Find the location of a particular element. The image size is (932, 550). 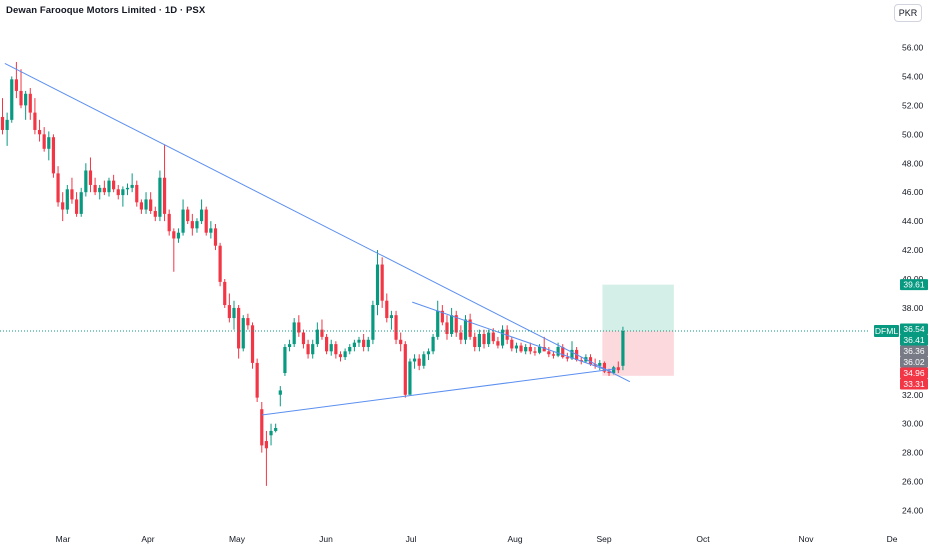

currency-selector-button: PKR is located at coordinates (908, 13).